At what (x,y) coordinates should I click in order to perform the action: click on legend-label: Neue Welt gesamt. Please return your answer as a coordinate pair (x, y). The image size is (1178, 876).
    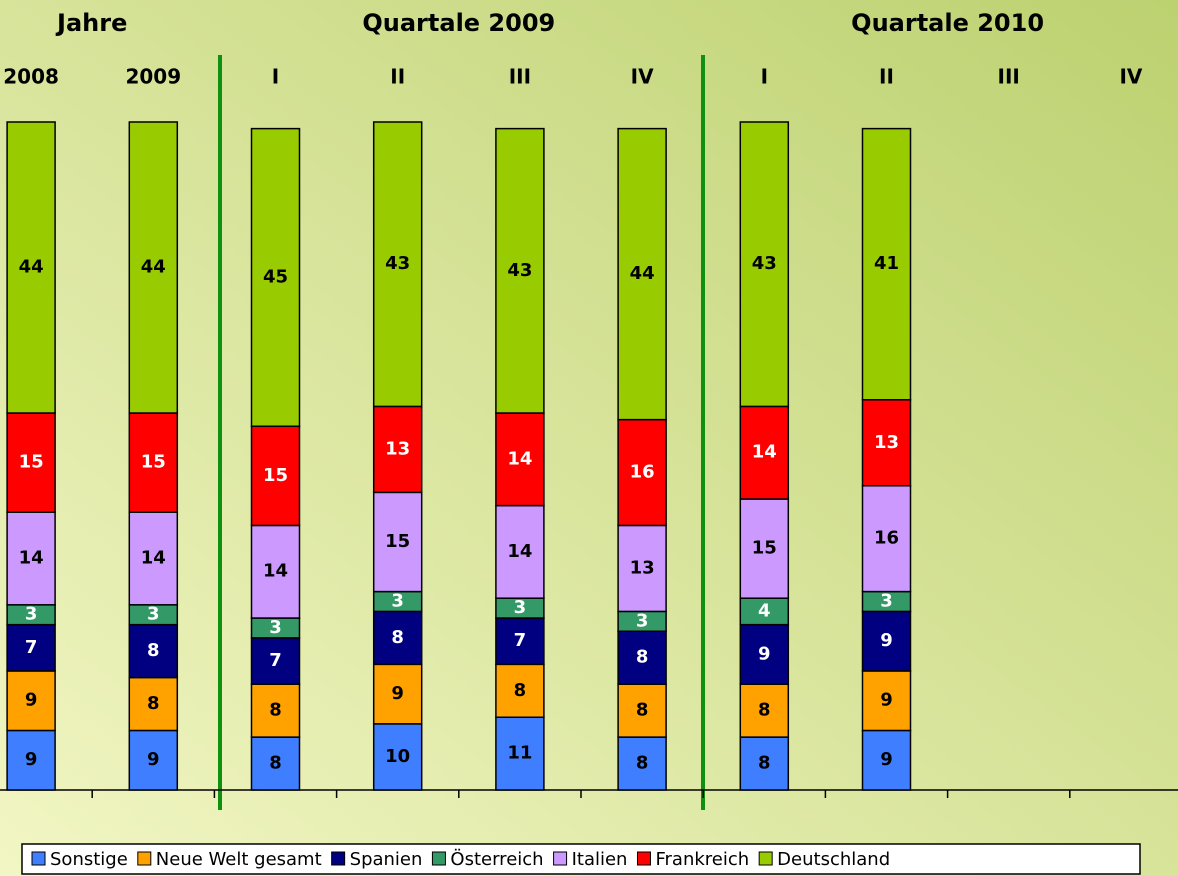
    Looking at the image, I should click on (239, 859).